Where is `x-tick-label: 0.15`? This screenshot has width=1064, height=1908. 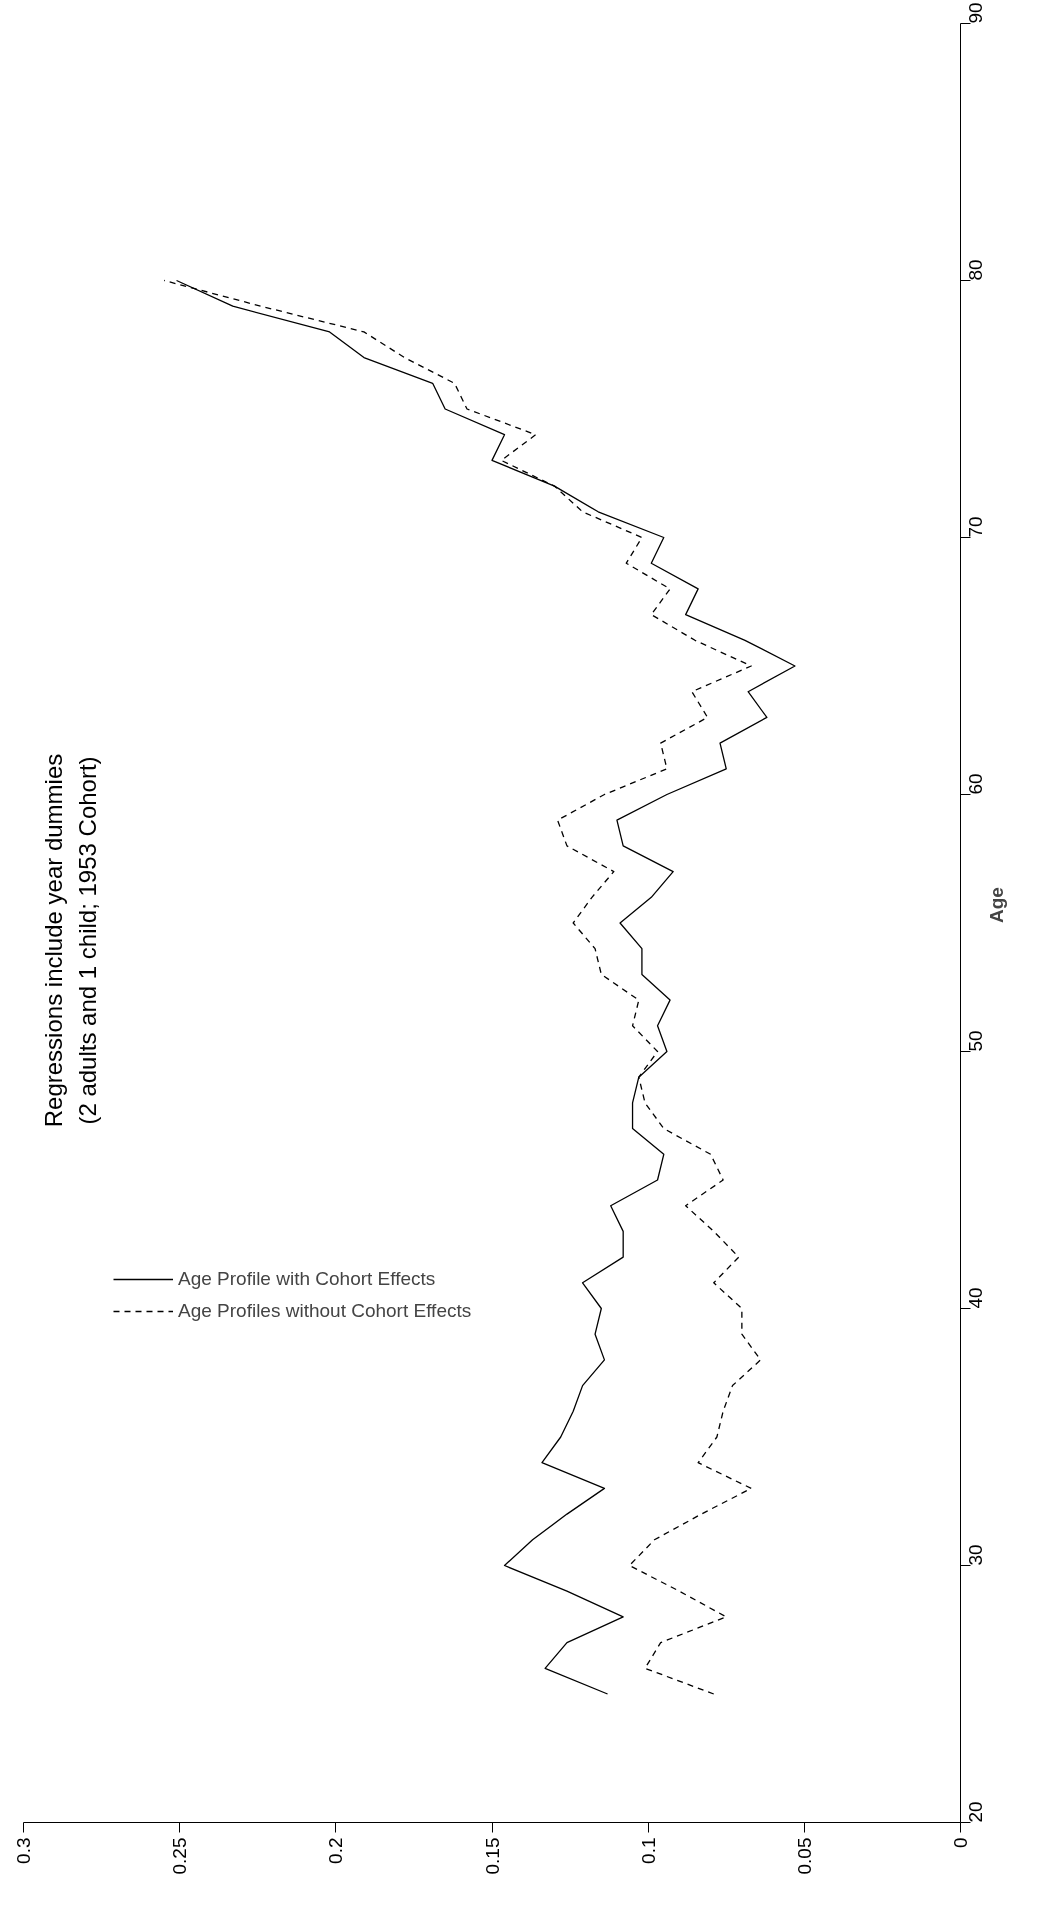
x-tick-label: 0.15 is located at coordinates (492, 1856).